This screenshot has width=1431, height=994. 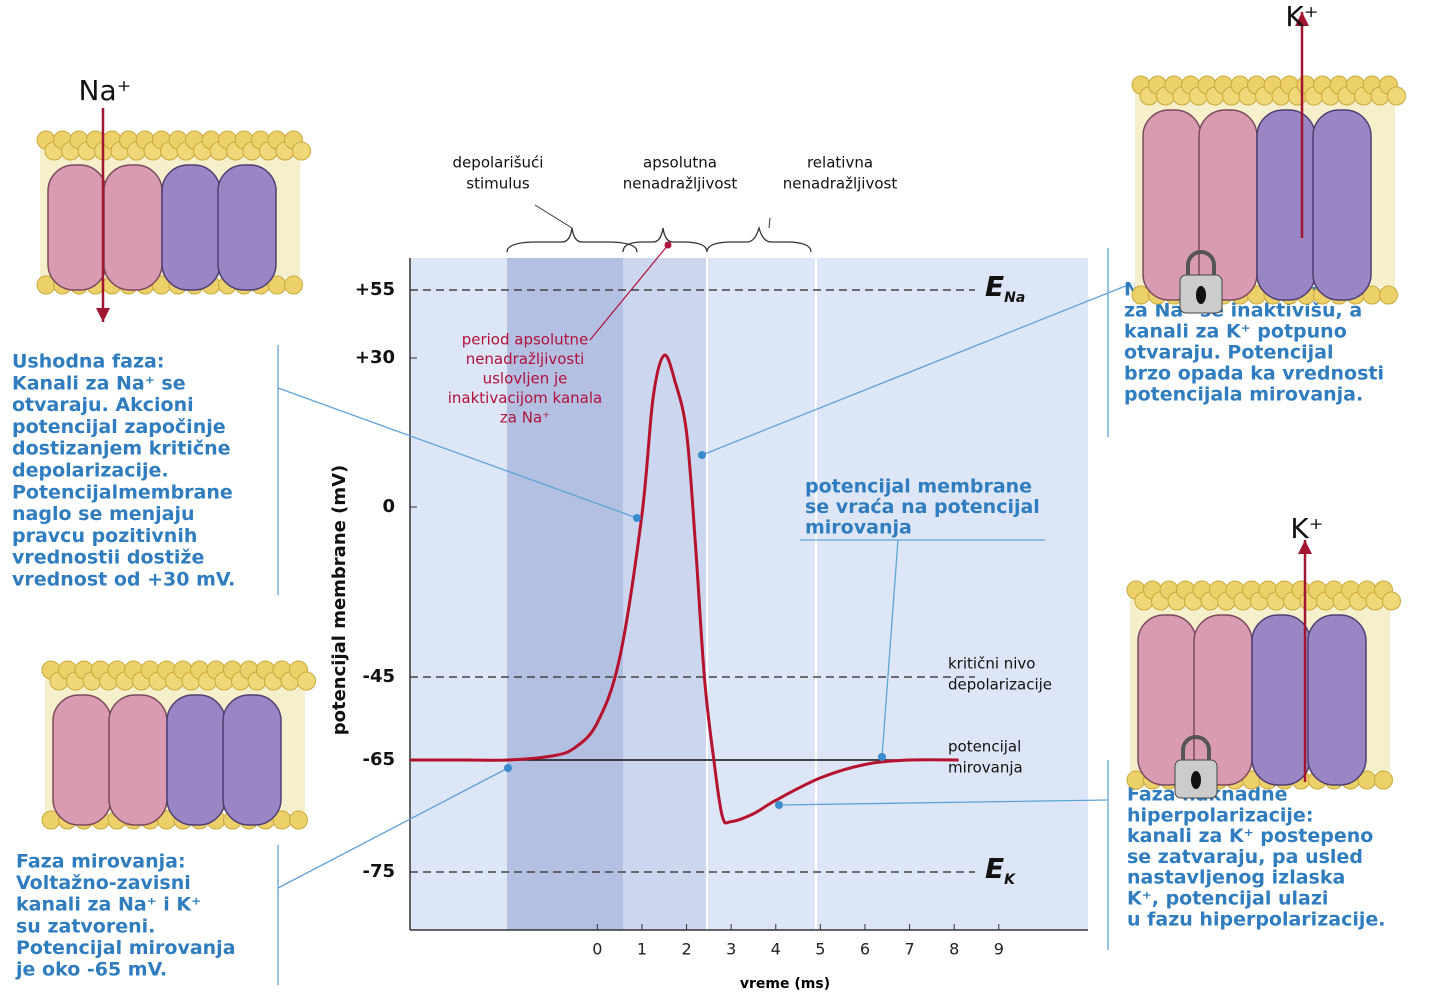 I want to click on y-tick-label: 0, so click(x=388, y=506).